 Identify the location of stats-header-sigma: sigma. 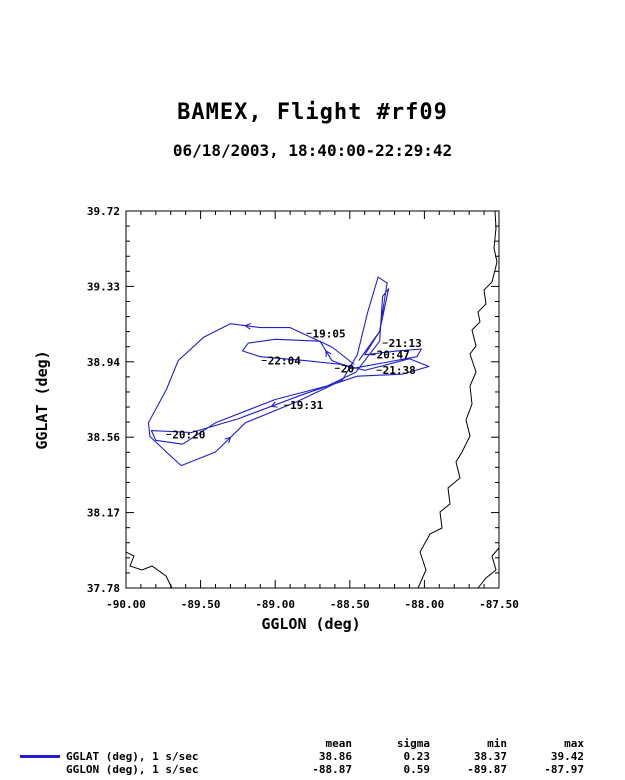
(413, 743).